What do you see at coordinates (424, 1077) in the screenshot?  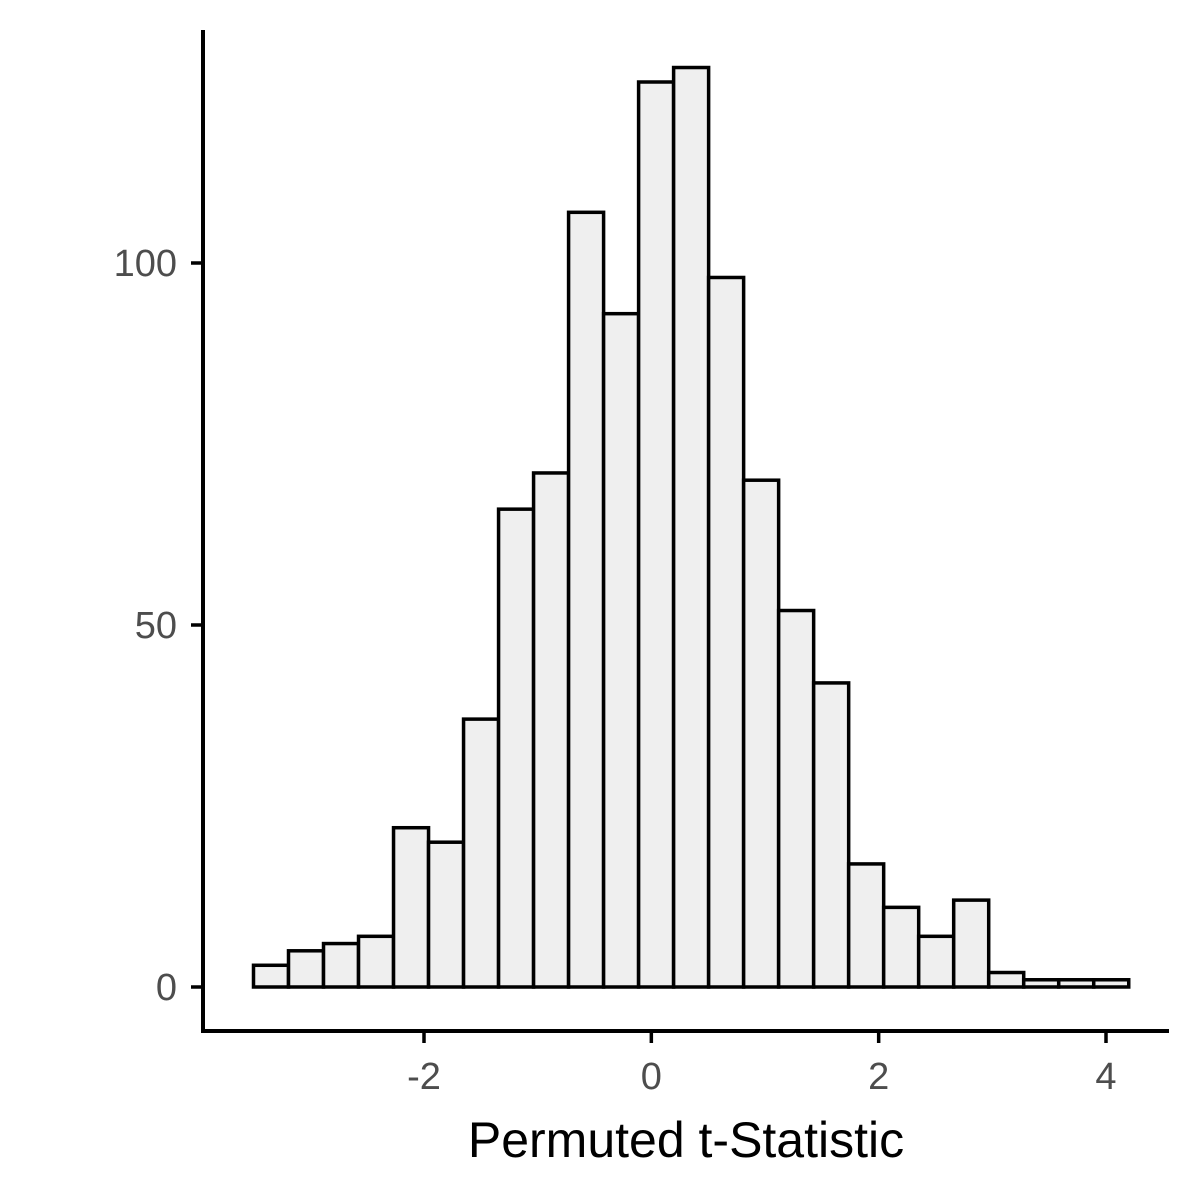 I see `x-tick-label: -2` at bounding box center [424, 1077].